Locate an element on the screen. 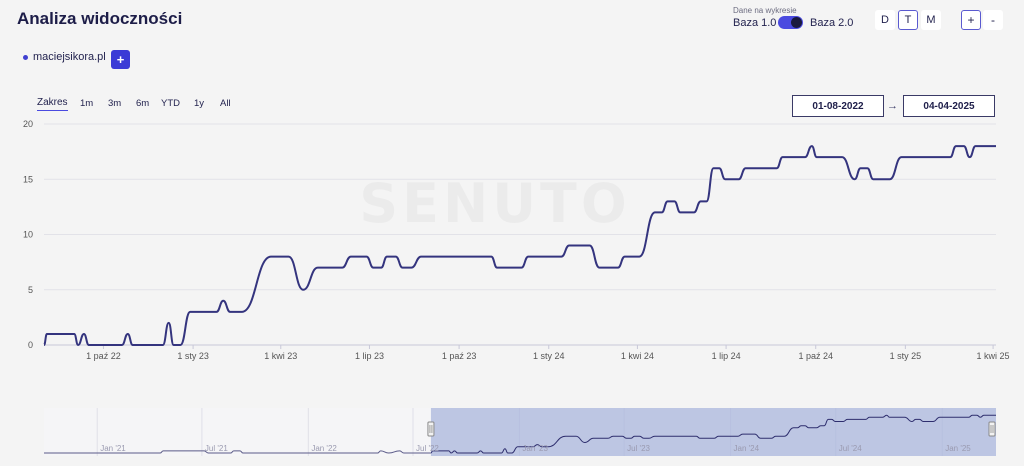 The width and height of the screenshot is (1024, 466). zoom-out-button: - is located at coordinates (993, 20).